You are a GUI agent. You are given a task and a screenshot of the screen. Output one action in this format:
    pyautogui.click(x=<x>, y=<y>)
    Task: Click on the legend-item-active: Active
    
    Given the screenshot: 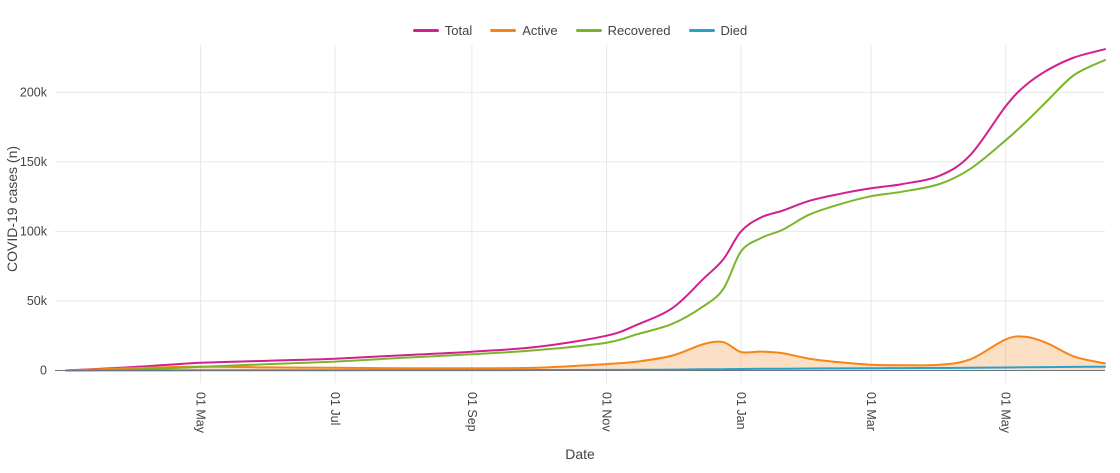 What is the action you would take?
    pyautogui.click(x=524, y=30)
    